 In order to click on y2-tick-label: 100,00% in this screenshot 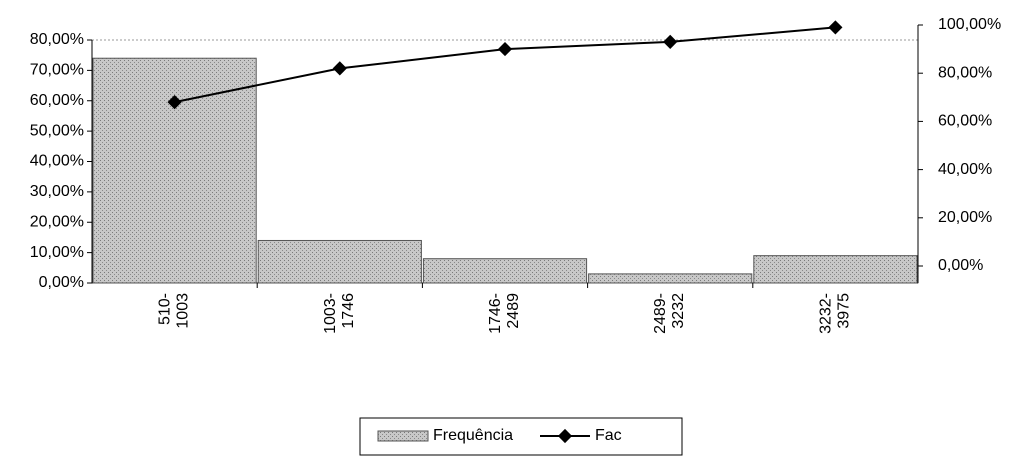, I will do `click(969, 24)`.